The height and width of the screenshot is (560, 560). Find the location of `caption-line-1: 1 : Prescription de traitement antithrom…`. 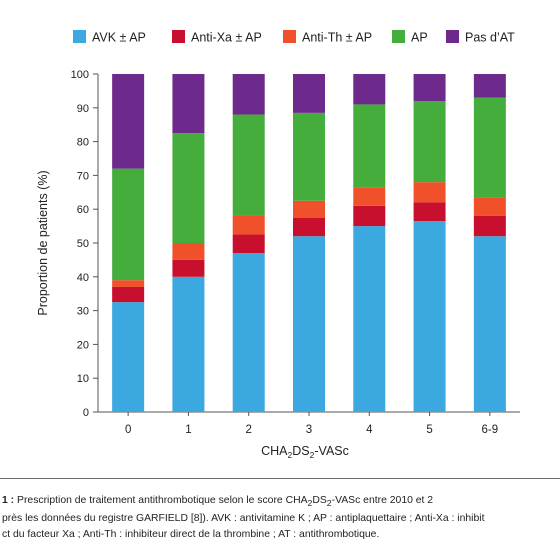

caption-line-1: 1 : Prescription de traitement antithrom… is located at coordinates (218, 502).